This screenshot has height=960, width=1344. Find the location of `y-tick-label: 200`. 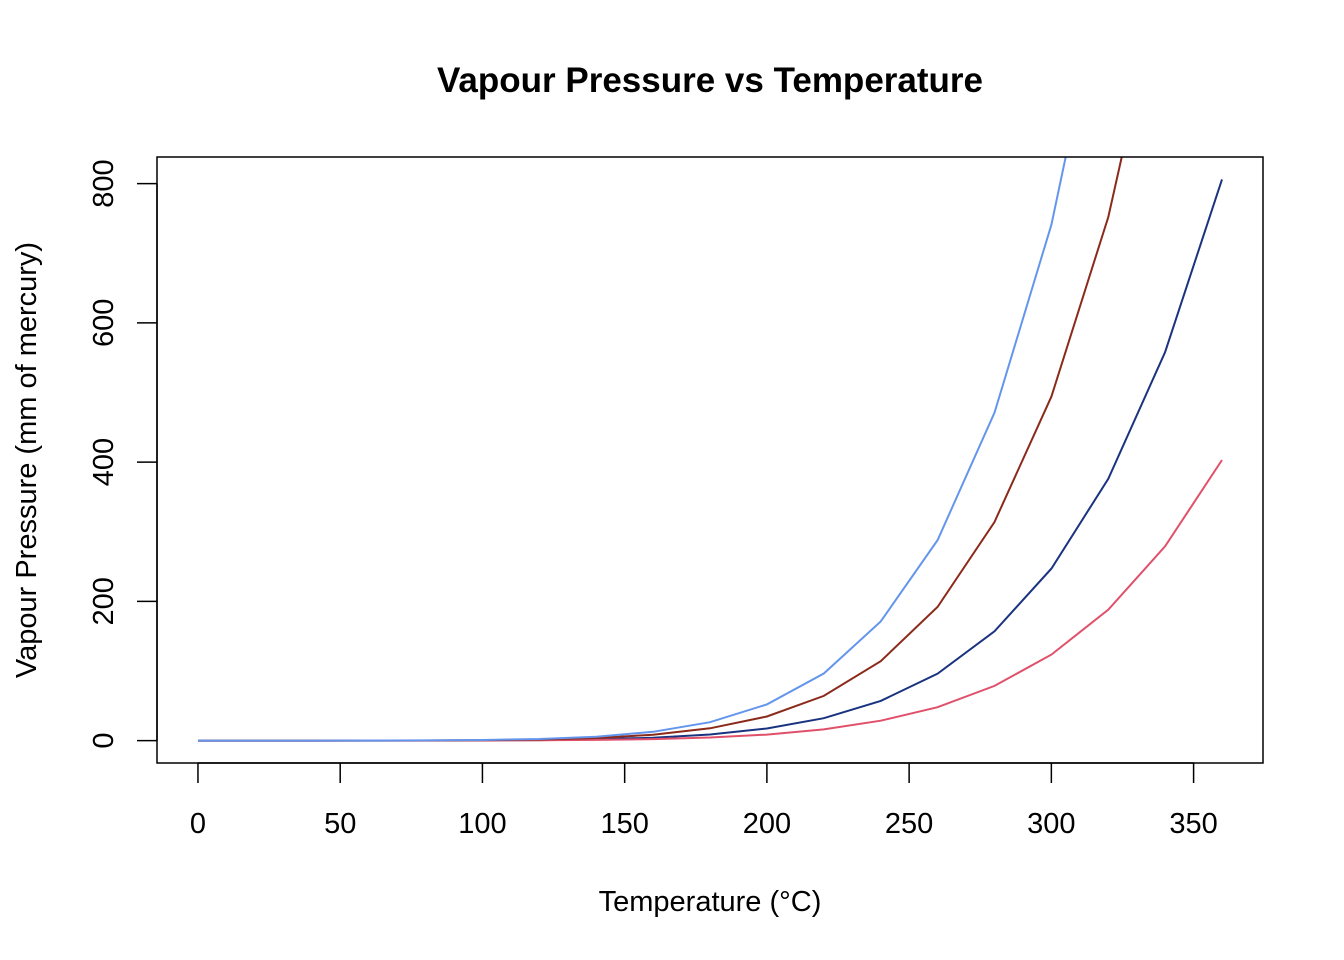

y-tick-label: 200 is located at coordinates (104, 601).